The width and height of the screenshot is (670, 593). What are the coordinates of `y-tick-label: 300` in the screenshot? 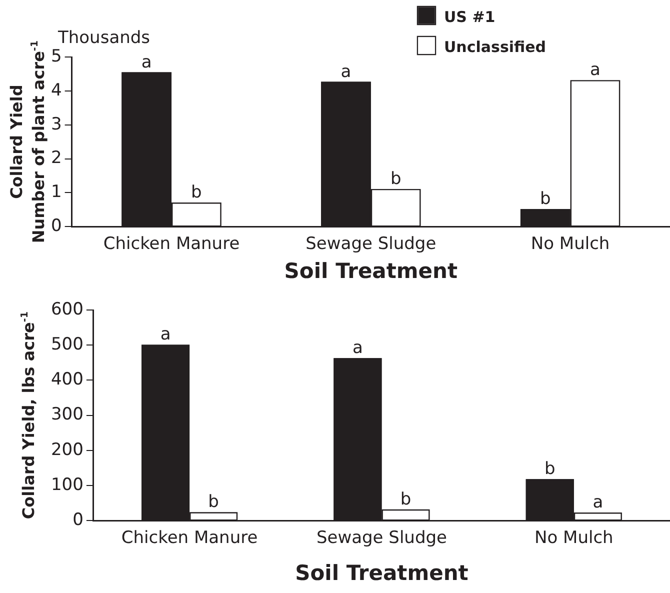 It's located at (67, 414).